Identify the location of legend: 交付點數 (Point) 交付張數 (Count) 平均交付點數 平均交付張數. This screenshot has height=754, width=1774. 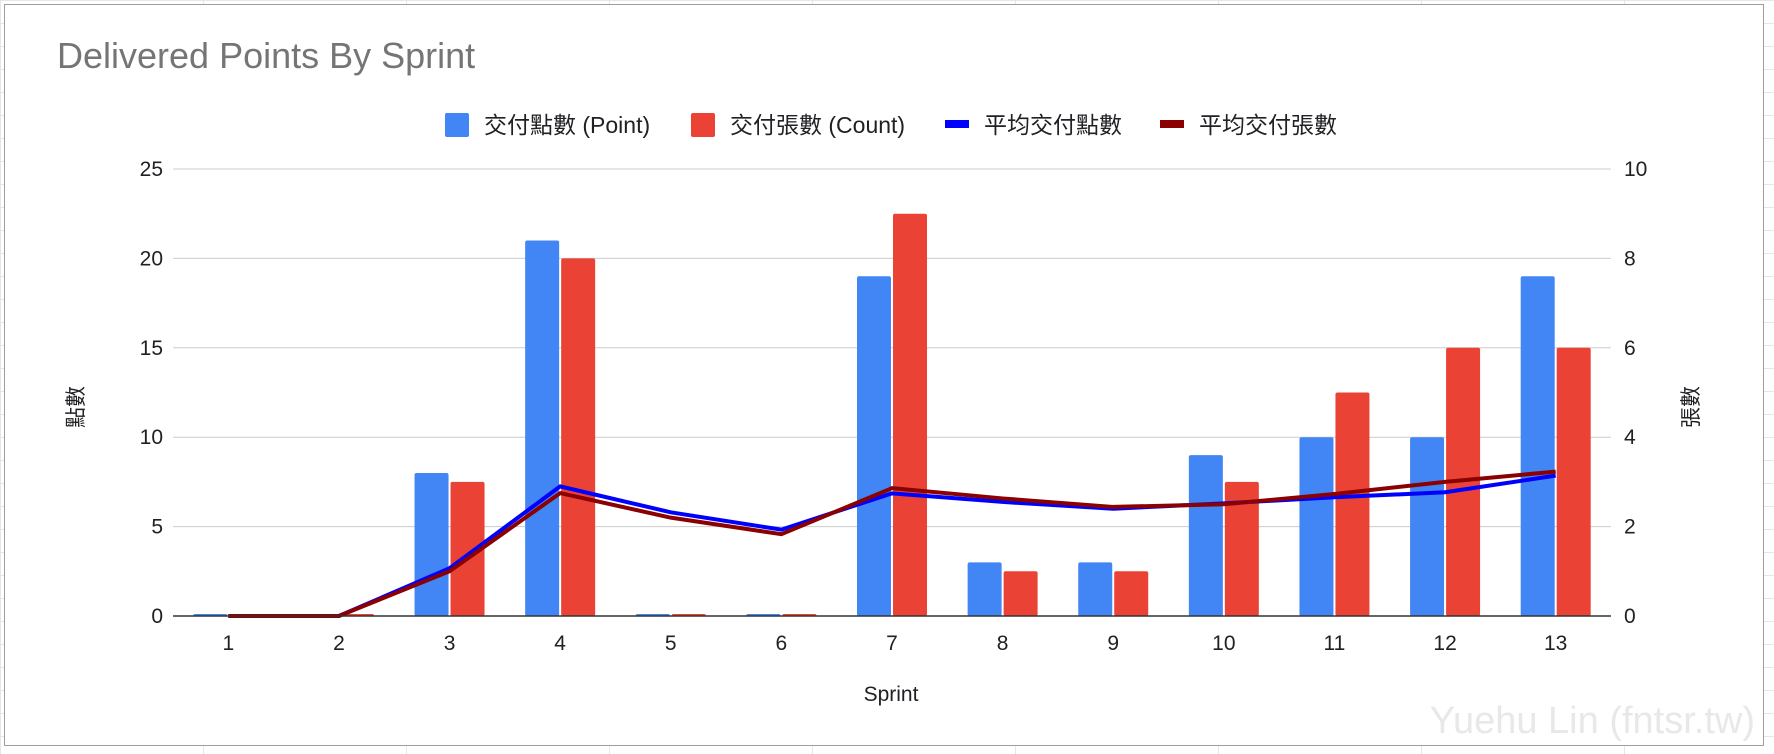
(891, 125).